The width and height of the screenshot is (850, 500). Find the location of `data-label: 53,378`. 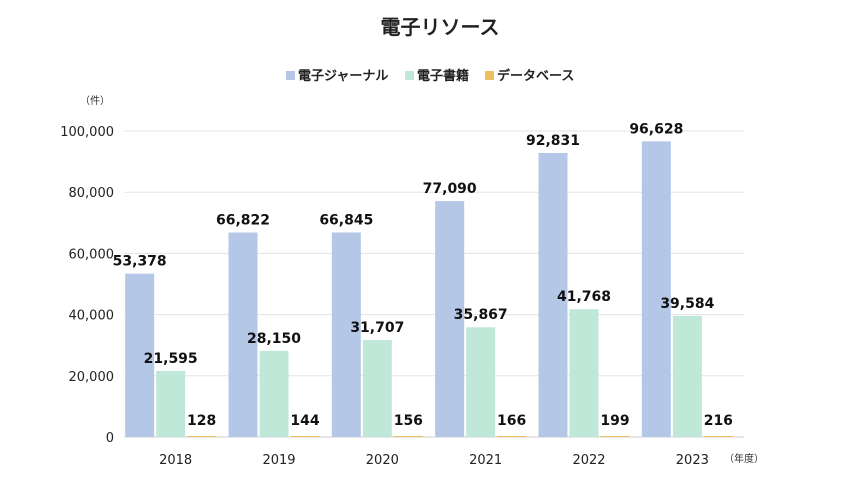

data-label: 53,378 is located at coordinates (140, 262).